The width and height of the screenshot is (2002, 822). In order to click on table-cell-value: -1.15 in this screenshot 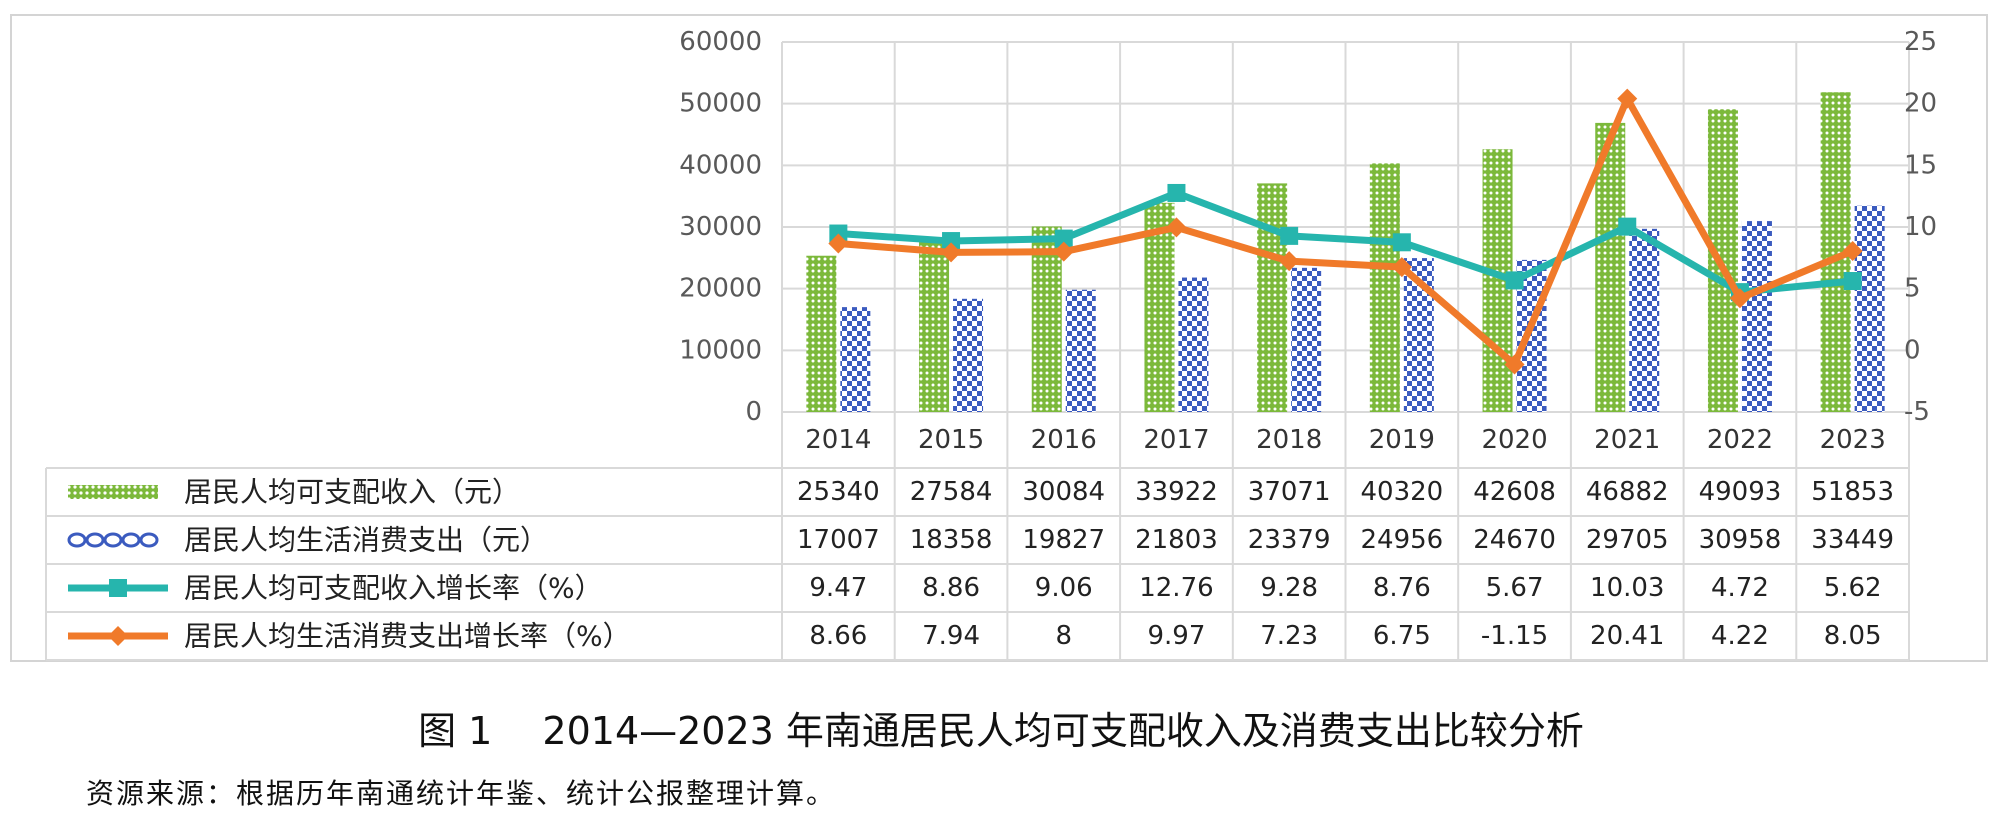, I will do `click(1514, 636)`.